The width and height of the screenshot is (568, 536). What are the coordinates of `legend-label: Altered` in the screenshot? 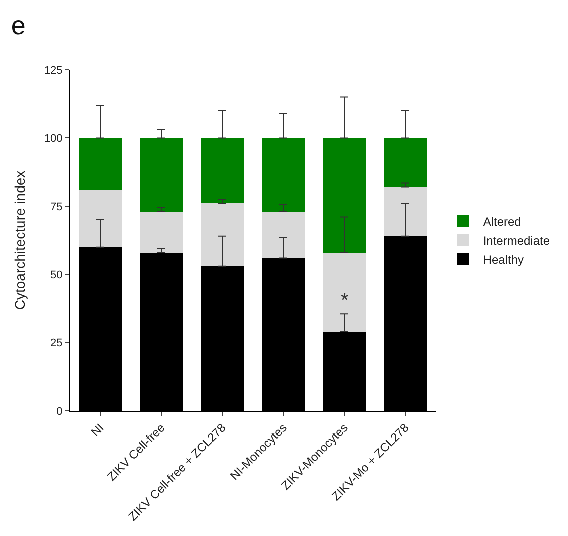 It's located at (502, 222).